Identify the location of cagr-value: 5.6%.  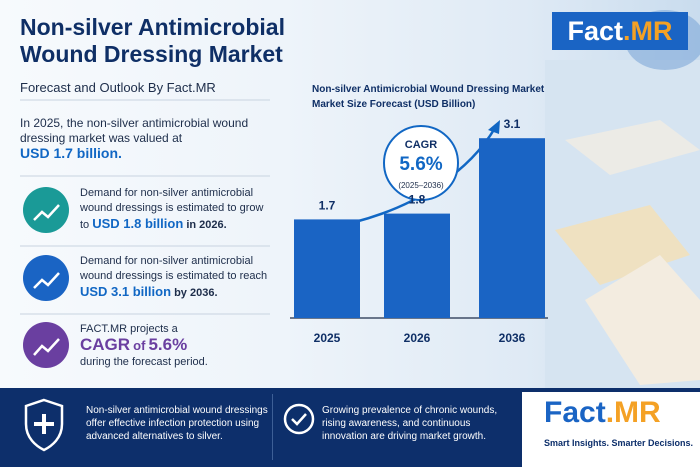
(420, 164).